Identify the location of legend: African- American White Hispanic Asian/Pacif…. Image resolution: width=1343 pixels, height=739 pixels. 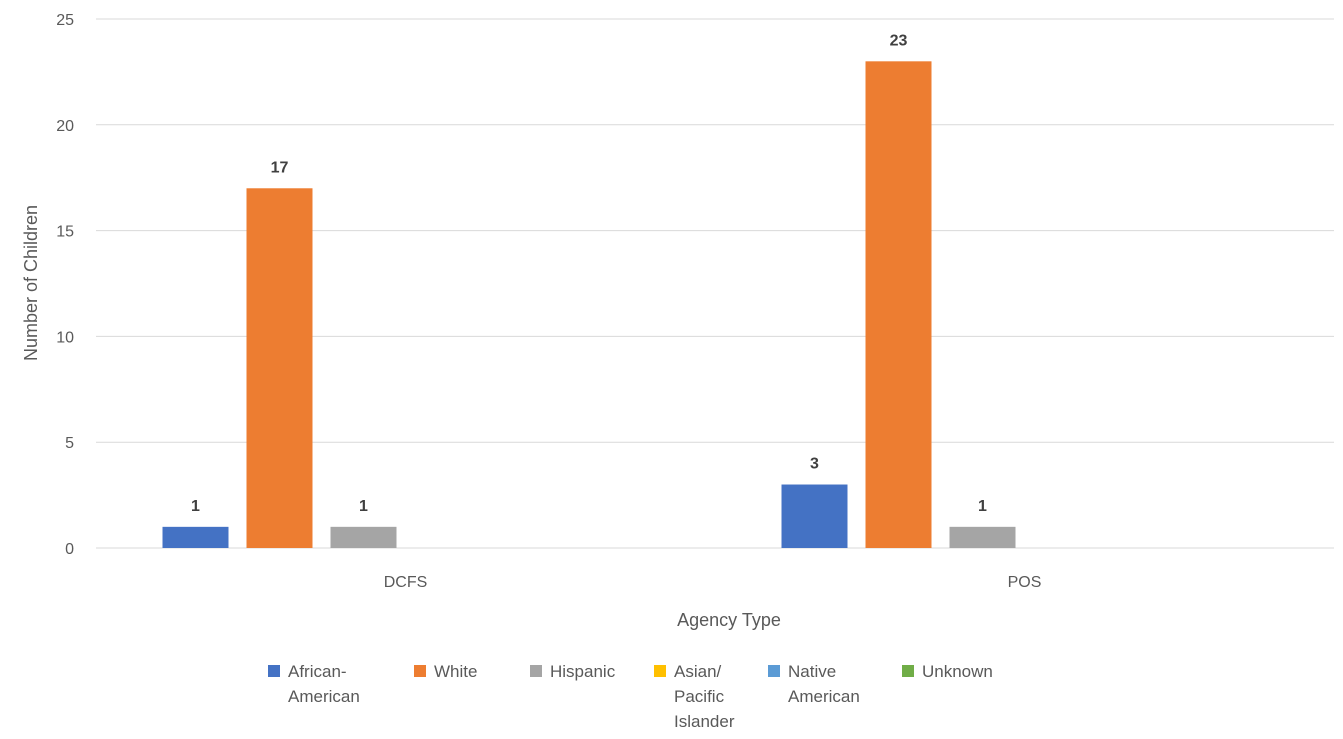
(630, 696).